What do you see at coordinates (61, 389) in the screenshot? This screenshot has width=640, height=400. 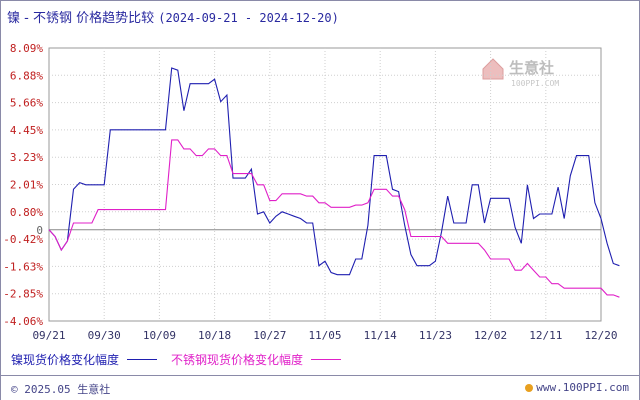 I see `footer-copyright: © 2025.05 生意社` at bounding box center [61, 389].